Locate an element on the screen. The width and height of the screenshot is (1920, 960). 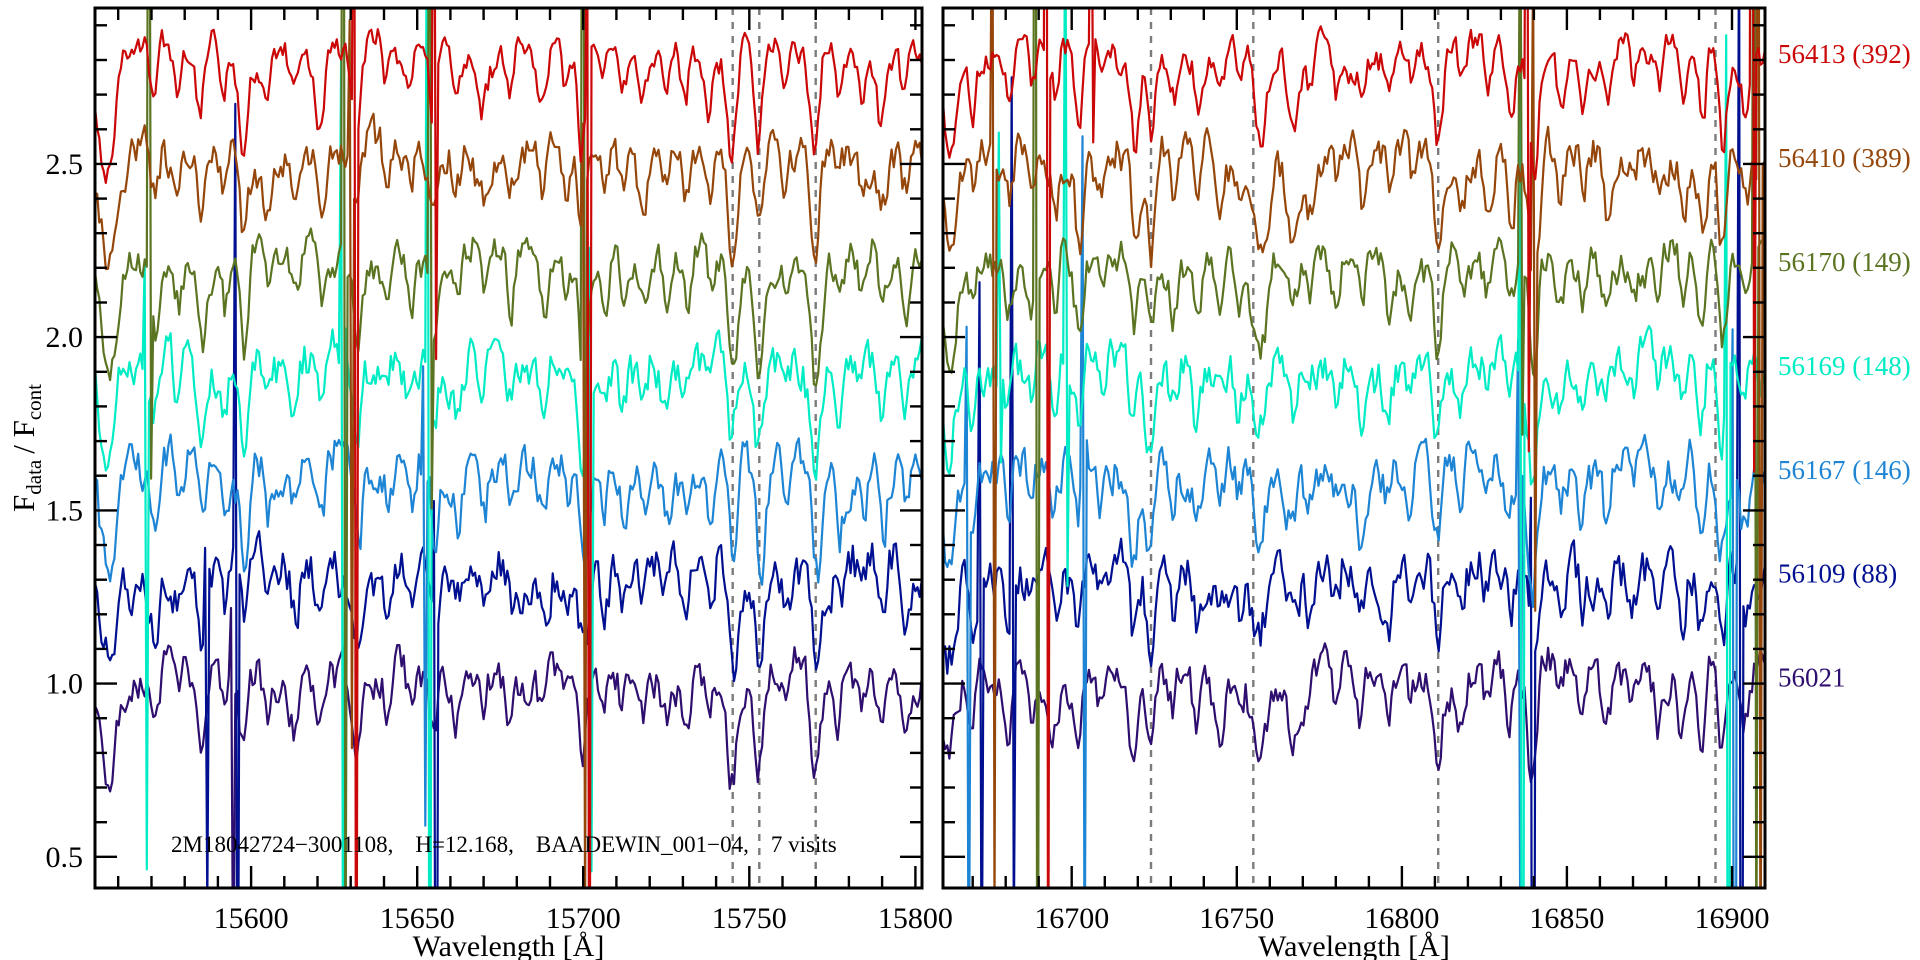
y-tick-label: 2.0 is located at coordinates (65, 337).